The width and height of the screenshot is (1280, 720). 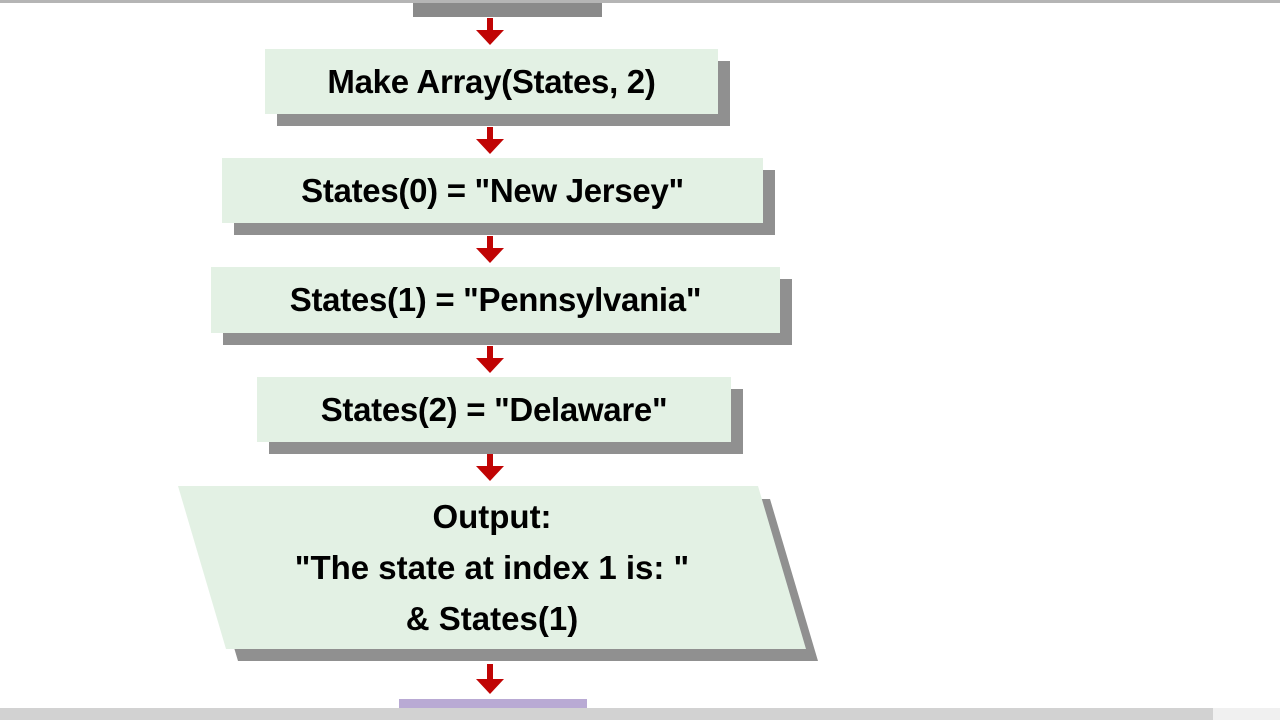 I want to click on node-label: States(0) = "New Jersey", so click(x=492, y=190).